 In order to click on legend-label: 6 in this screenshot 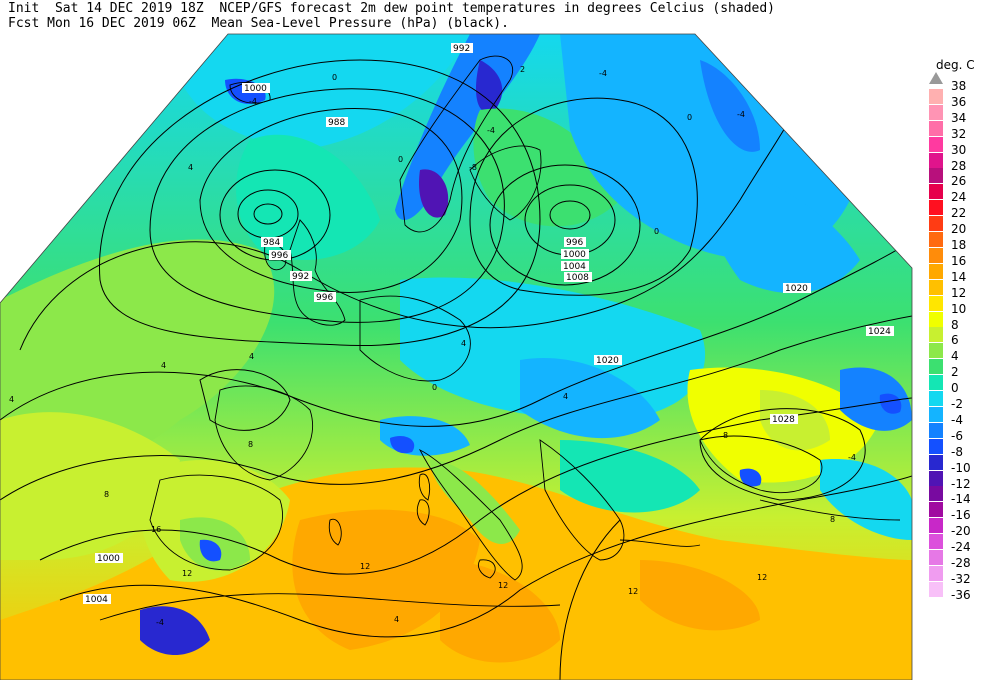, I will do `click(955, 340)`.